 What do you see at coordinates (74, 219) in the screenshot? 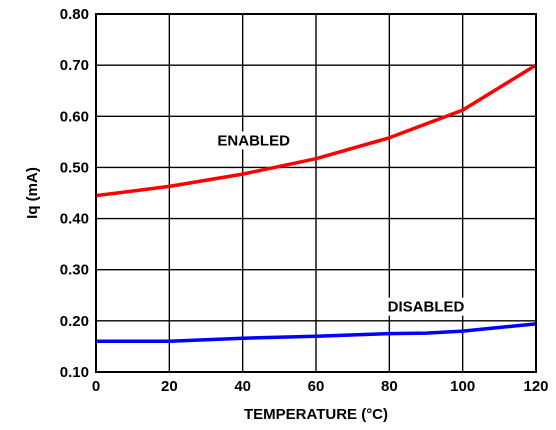
I see `y-tick-label: 0.40` at bounding box center [74, 219].